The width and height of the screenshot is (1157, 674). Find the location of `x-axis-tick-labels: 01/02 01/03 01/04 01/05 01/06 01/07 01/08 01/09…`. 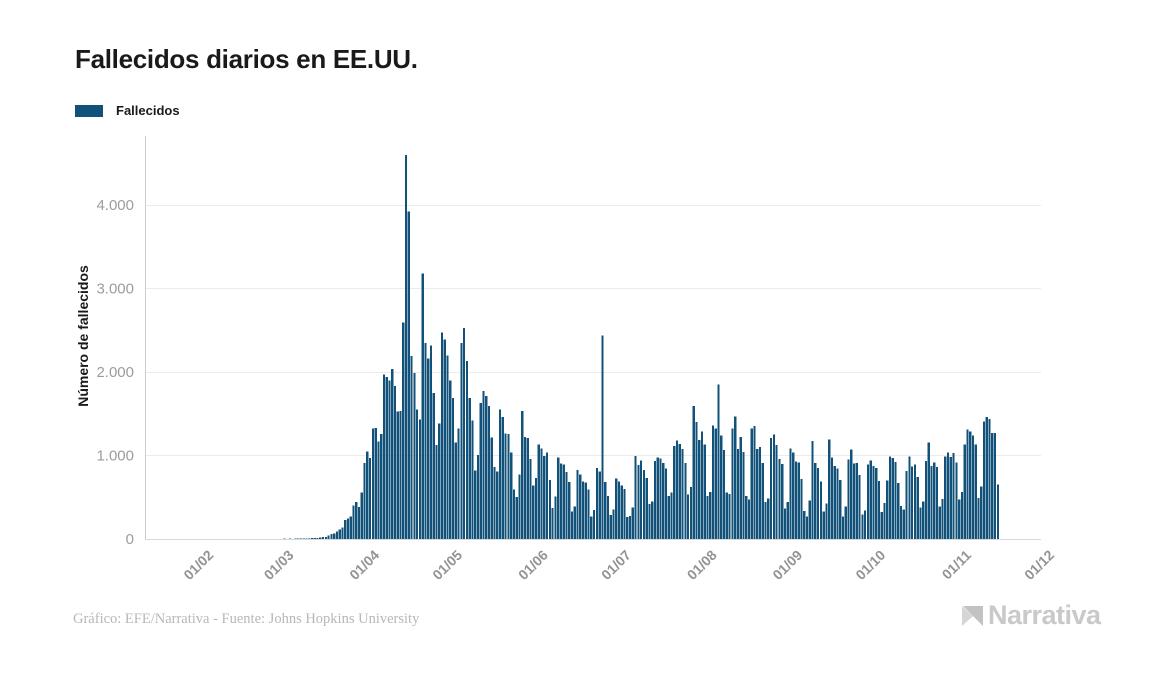

x-axis-tick-labels: 01/02 01/03 01/04 01/05 01/06 01/07 01/08 01/09… is located at coordinates (618, 565).